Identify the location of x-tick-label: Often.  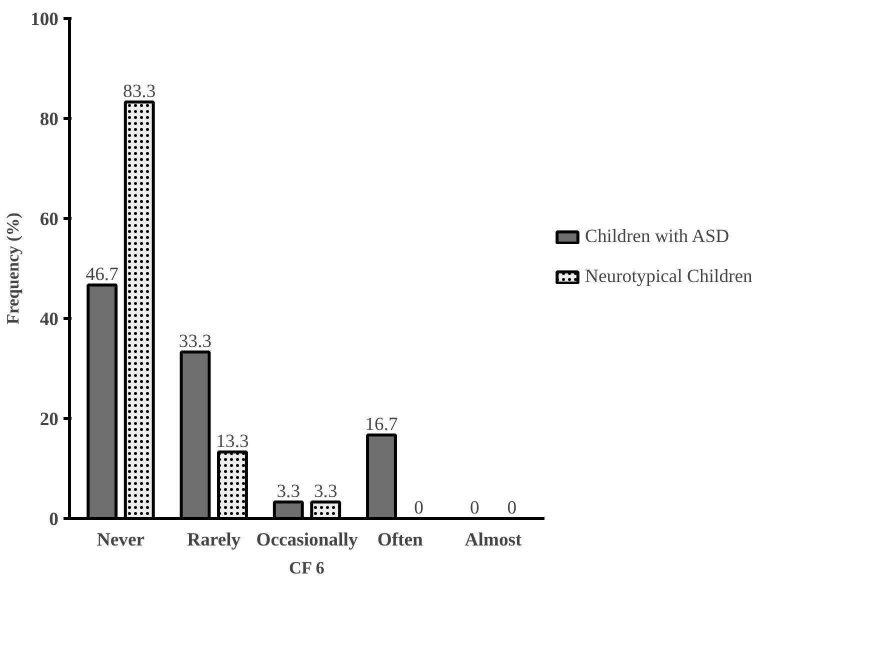
(400, 540).